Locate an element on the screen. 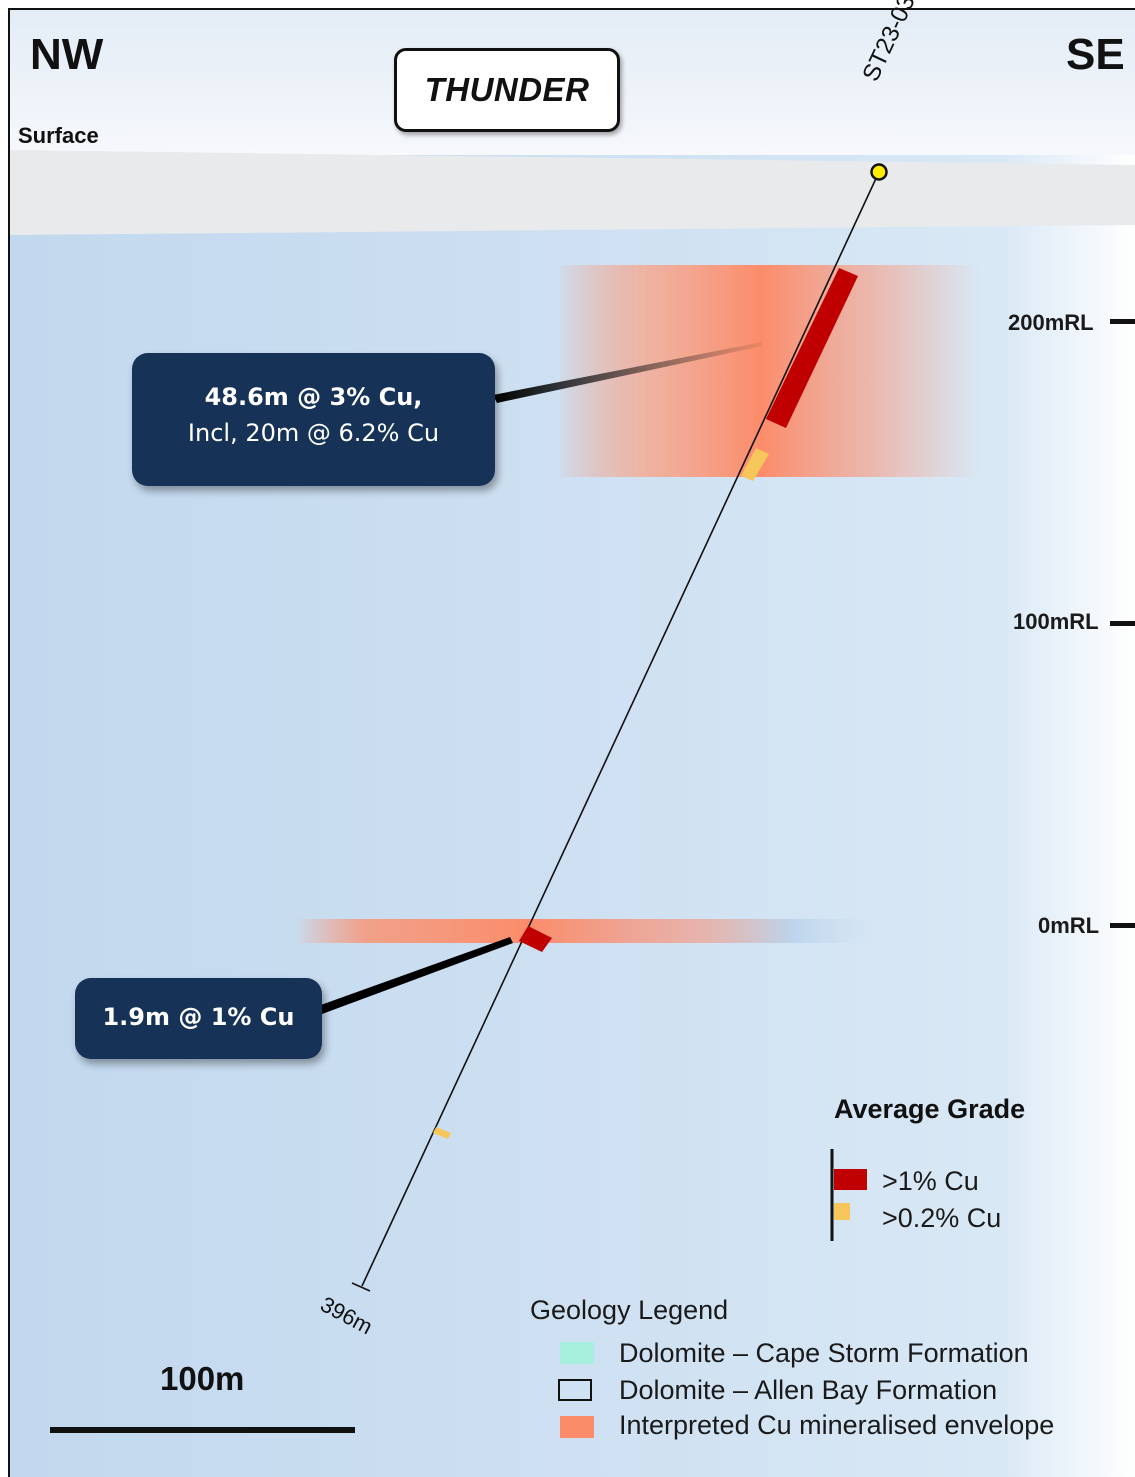 This screenshot has height=1477, width=1135. high-grade-legend-label: >1% Cu is located at coordinates (930, 1181).